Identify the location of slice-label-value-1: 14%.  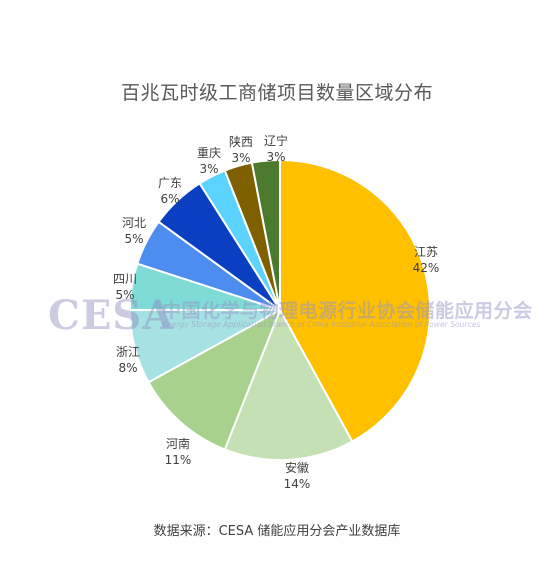
(297, 484).